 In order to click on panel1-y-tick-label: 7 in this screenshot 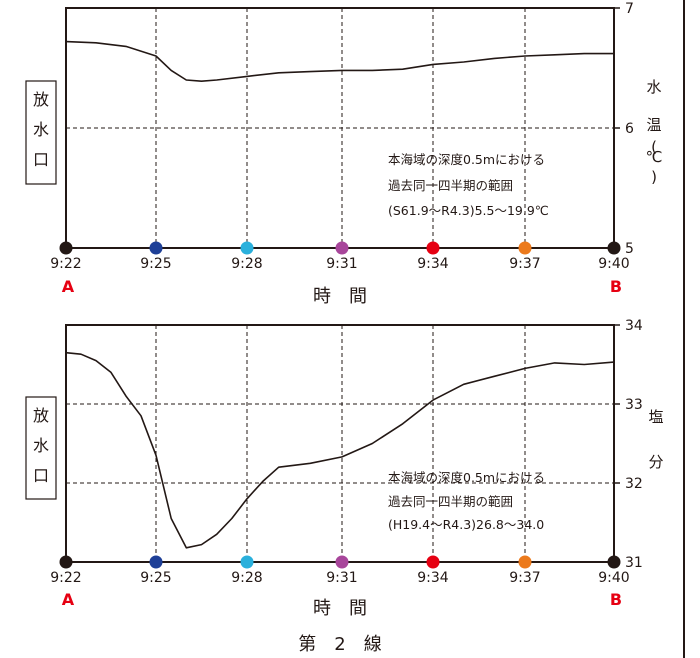, I will do `click(629, 9)`.